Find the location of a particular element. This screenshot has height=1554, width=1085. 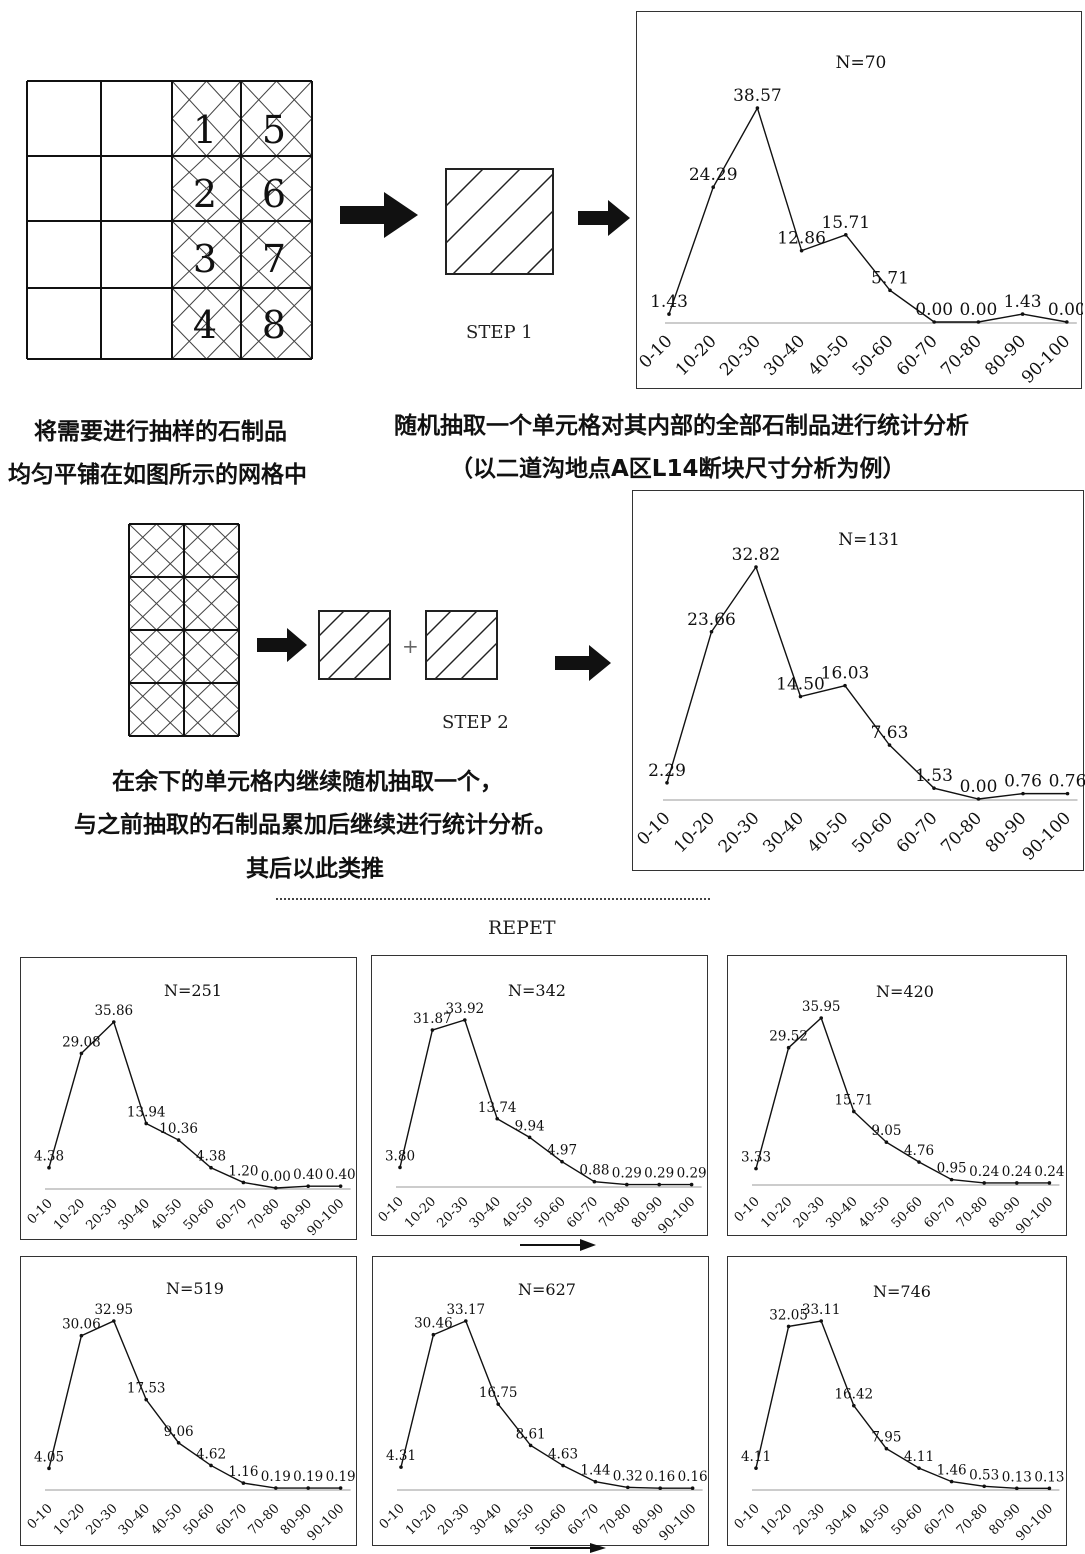

data-label: 0.24 is located at coordinates (984, 1172).